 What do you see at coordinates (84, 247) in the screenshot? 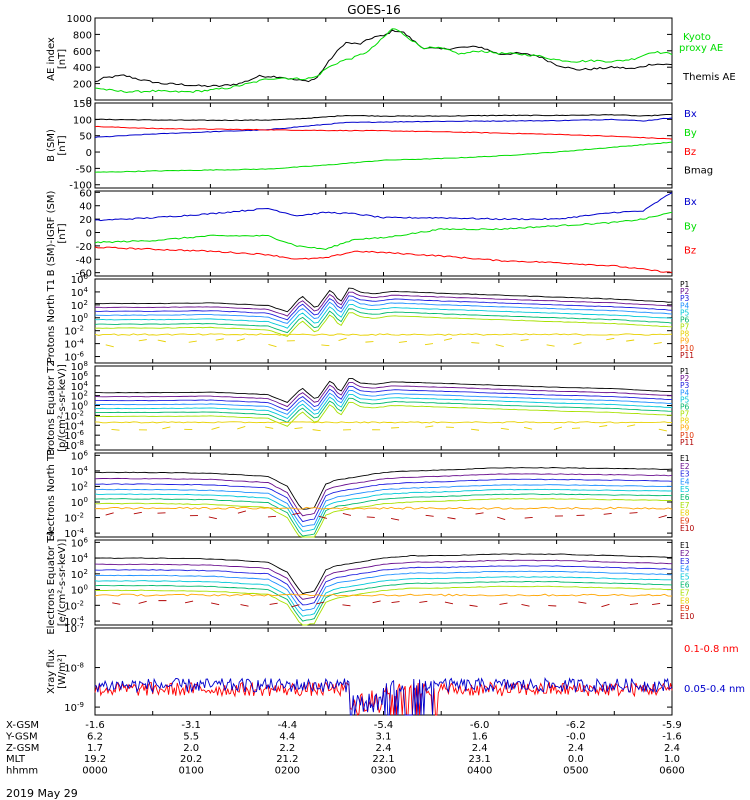
I see `y-tick-label: -20` at bounding box center [84, 247].